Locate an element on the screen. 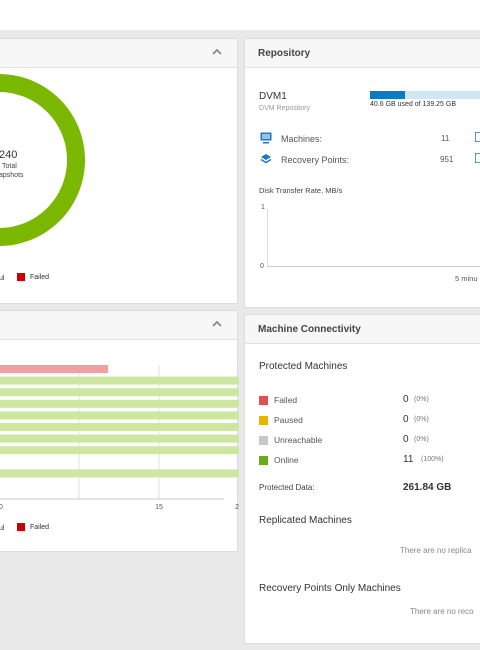 This screenshot has width=480, height=650. rp-only-machines-title: Recovery Points Only Machines is located at coordinates (330, 588).